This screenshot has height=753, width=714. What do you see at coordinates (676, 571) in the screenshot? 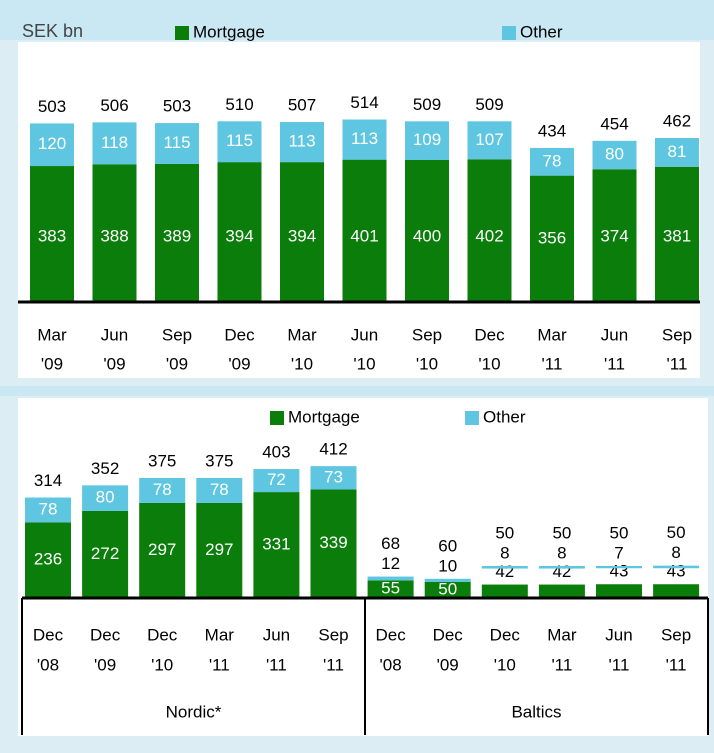
I see `data-label: 43` at bounding box center [676, 571].